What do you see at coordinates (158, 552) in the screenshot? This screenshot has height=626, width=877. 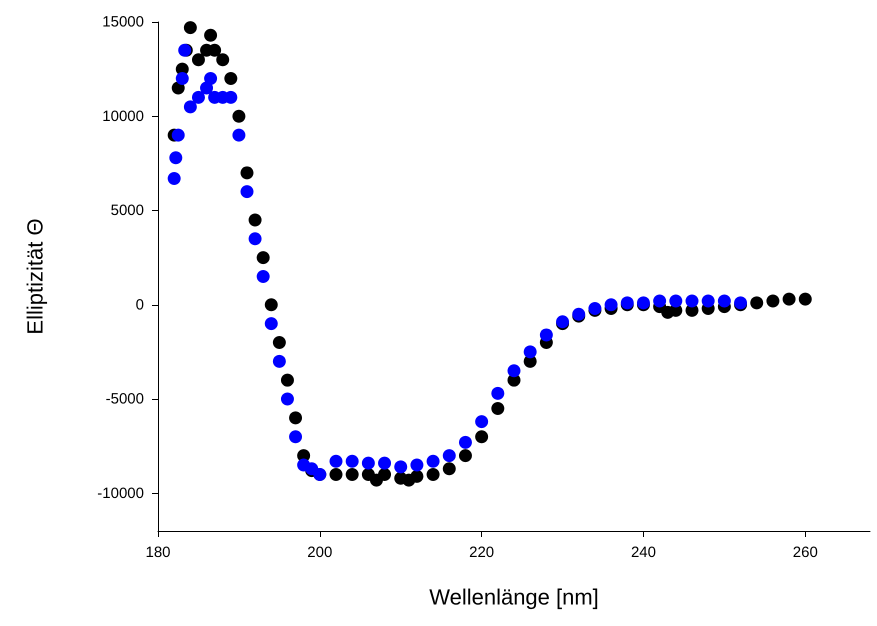 I see `x-tick-label: 180` at bounding box center [158, 552].